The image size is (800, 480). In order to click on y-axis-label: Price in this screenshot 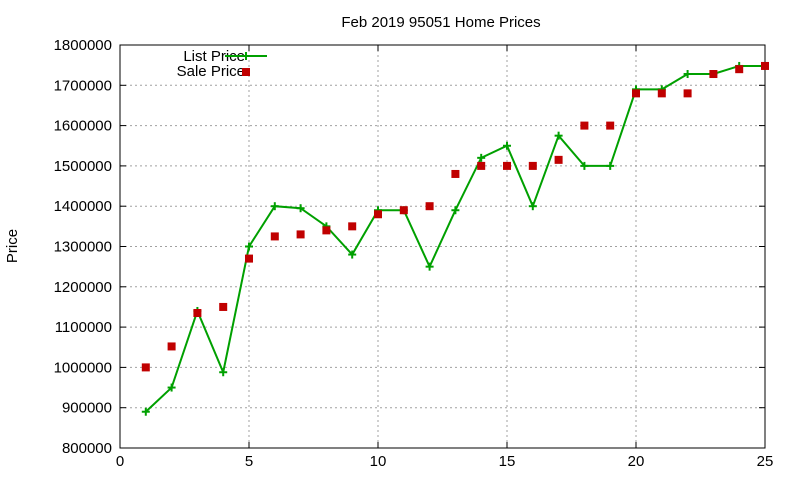, I will do `click(12, 246)`.